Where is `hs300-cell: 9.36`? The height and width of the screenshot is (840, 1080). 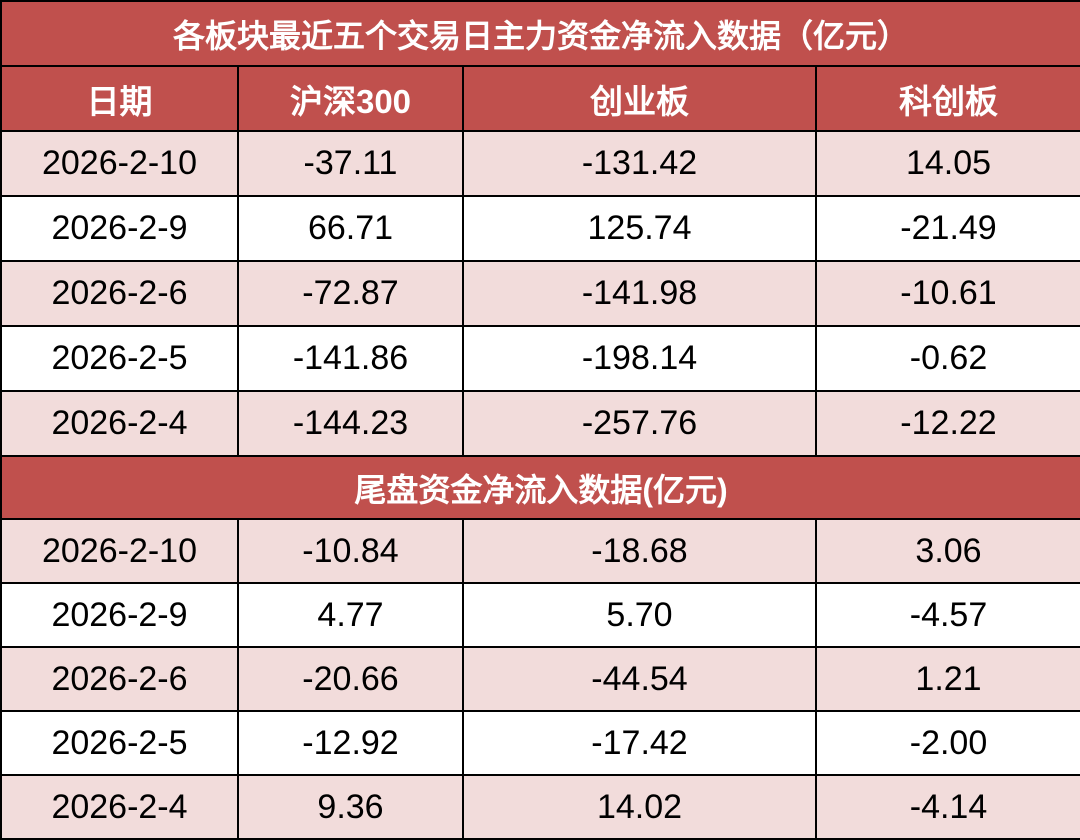
hs300-cell: 9.36 is located at coordinates (350, 807).